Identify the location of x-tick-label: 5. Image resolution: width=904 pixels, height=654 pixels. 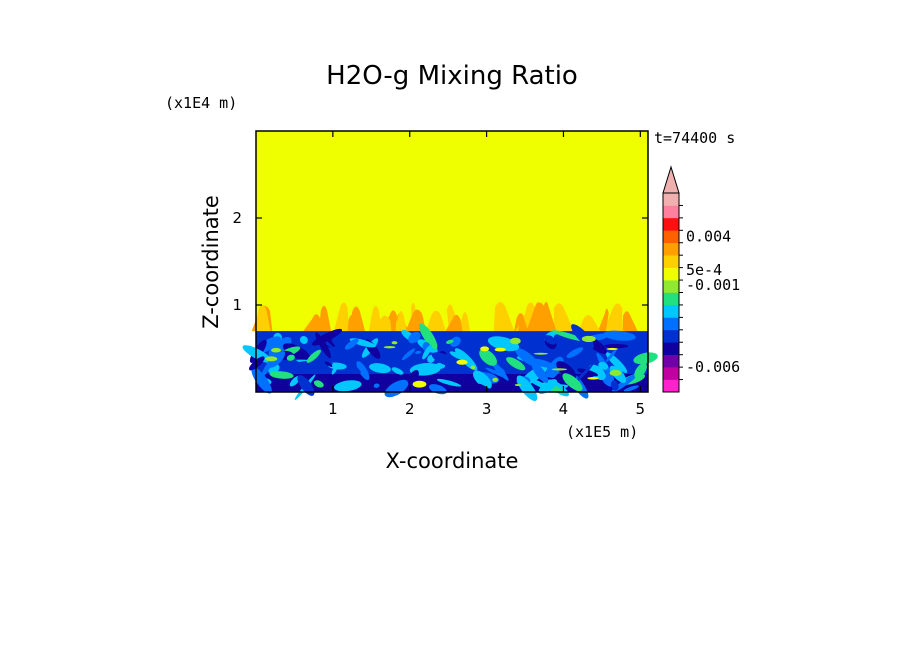
(641, 409).